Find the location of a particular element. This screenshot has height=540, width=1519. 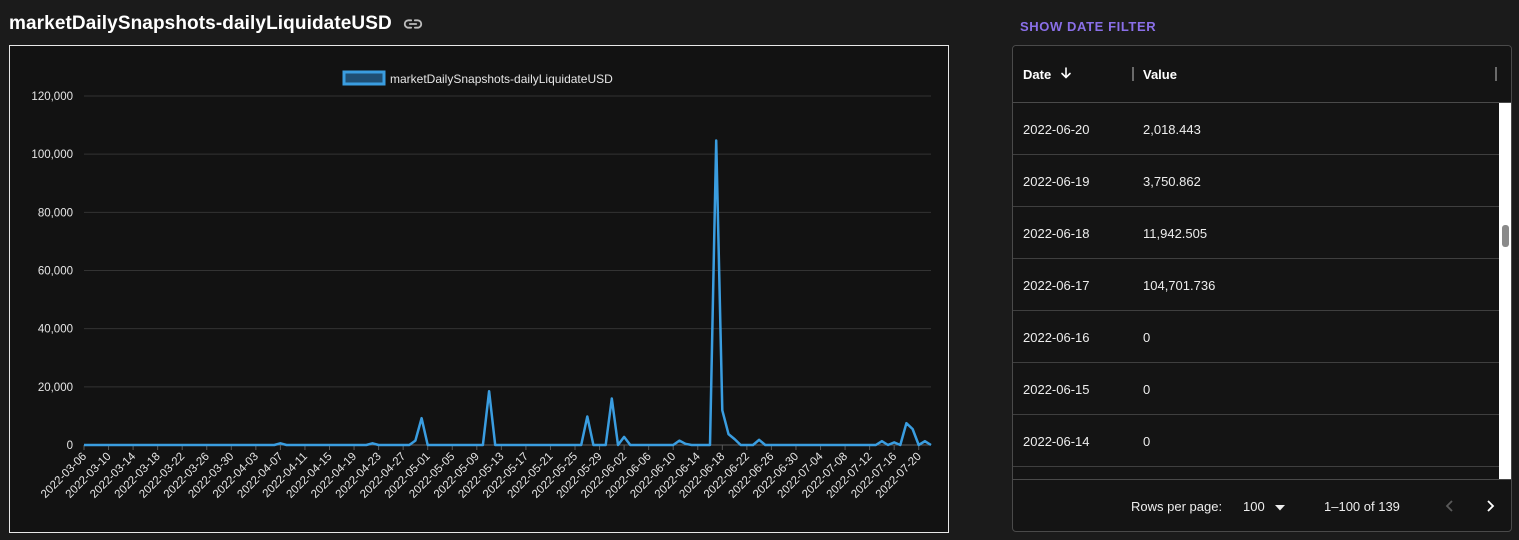

column-header-date-label: Date is located at coordinates (1037, 74).